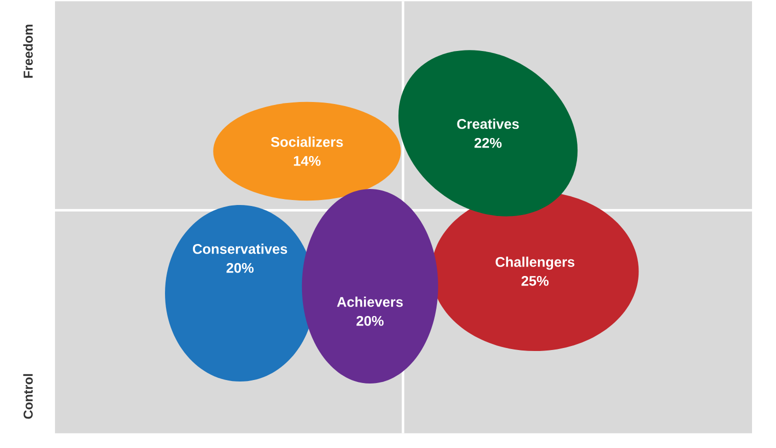 The width and height of the screenshot is (776, 448). I want to click on category-label: Challengers, so click(535, 263).